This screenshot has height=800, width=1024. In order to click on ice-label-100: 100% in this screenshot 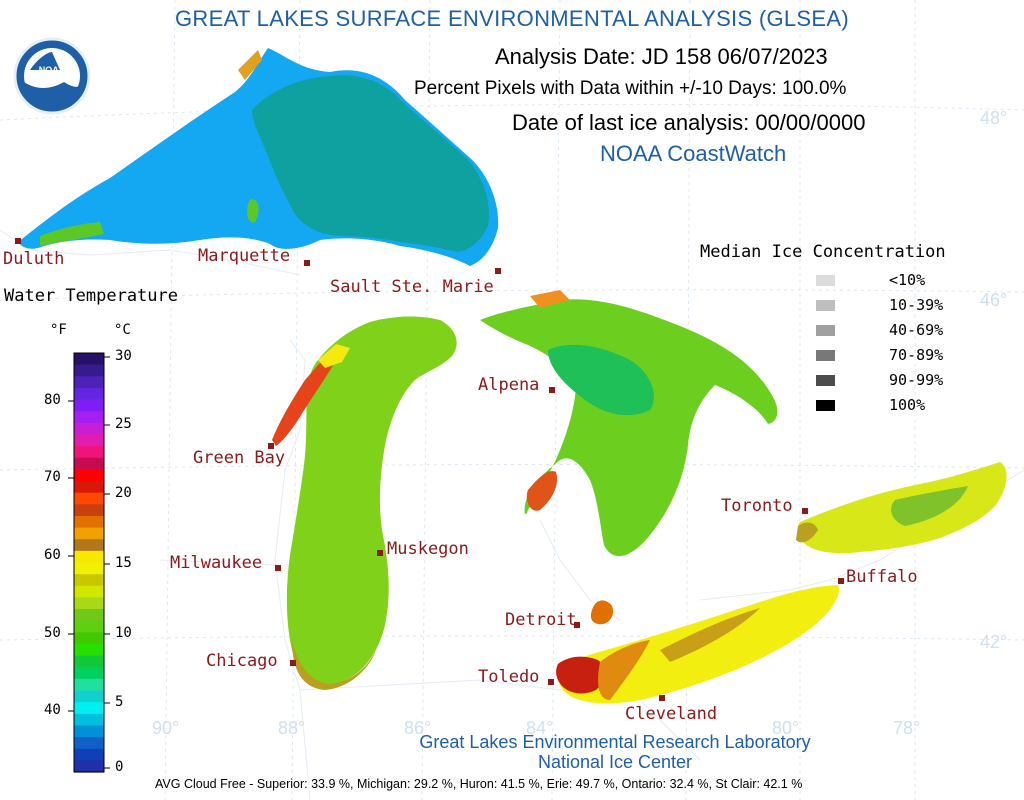, I will do `click(907, 405)`.